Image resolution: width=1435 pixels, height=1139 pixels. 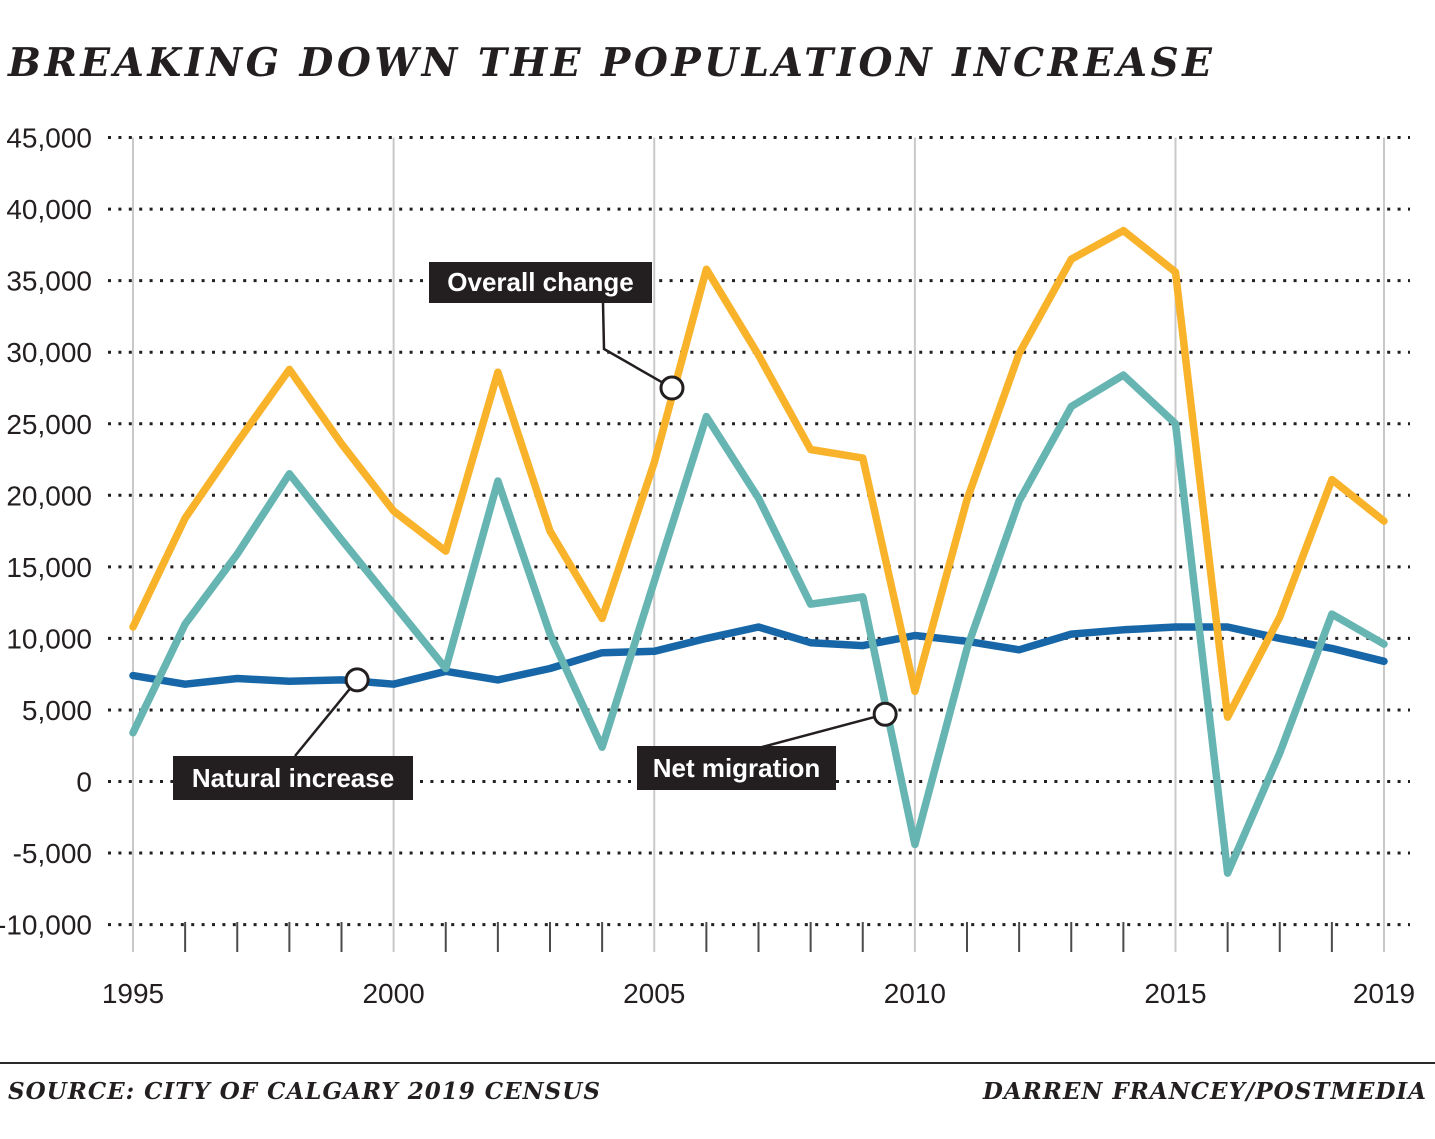 I want to click on x-axis-tick-label: 2010, so click(x=915, y=993).